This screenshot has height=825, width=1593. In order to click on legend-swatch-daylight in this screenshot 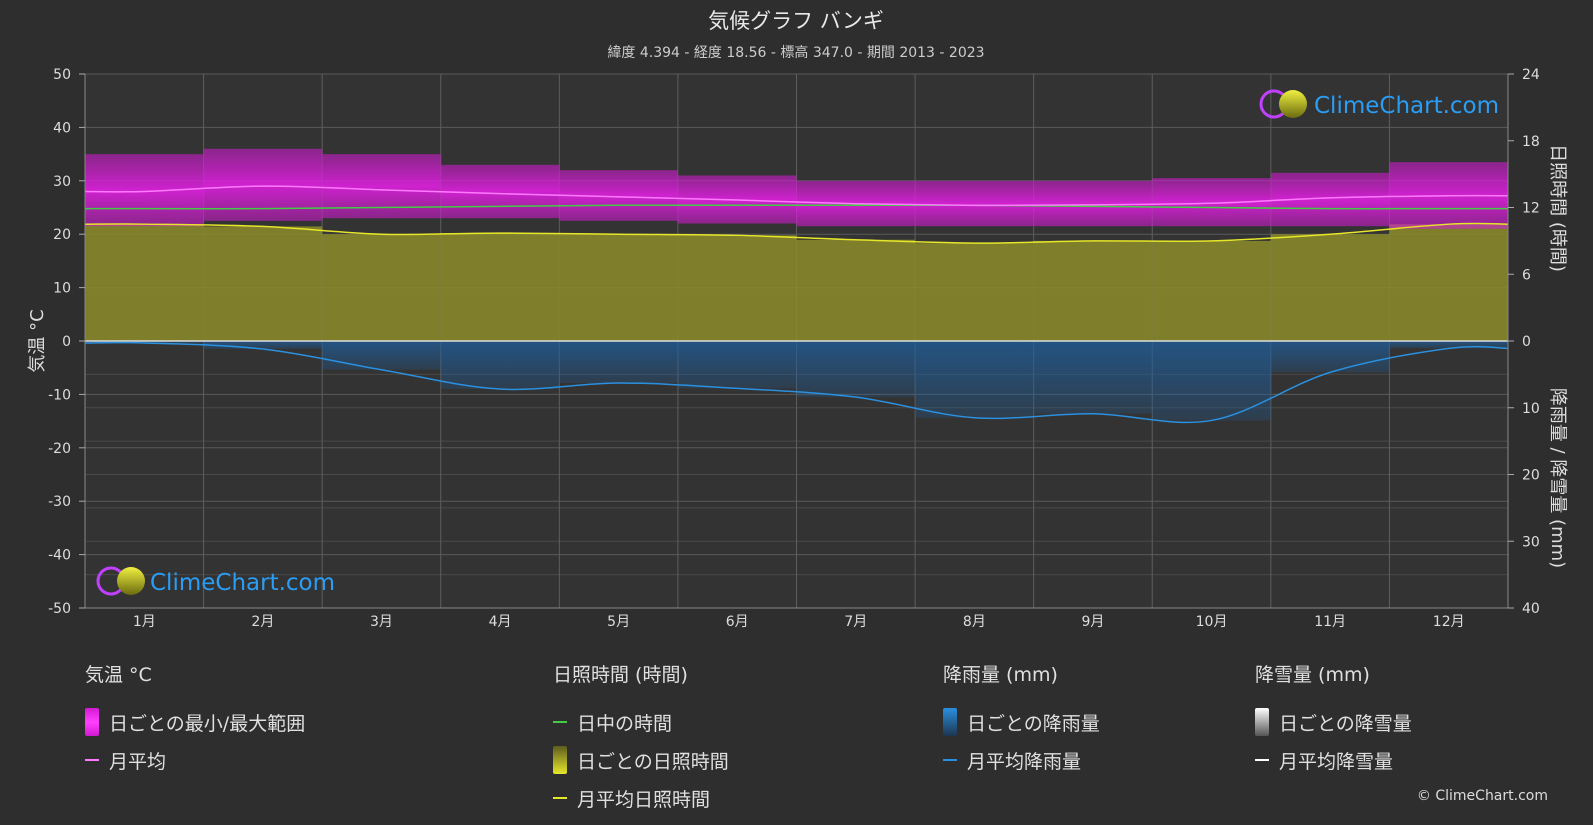, I will do `click(560, 722)`.